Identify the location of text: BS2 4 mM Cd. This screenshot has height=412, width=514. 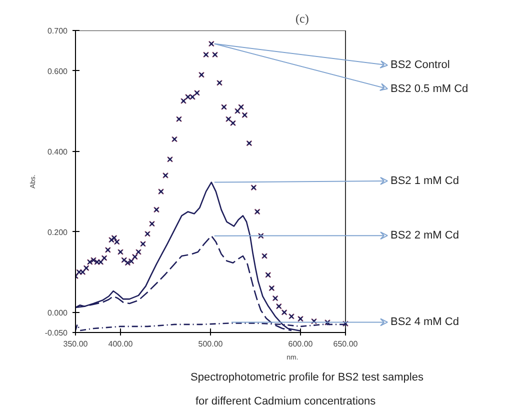
(424, 322).